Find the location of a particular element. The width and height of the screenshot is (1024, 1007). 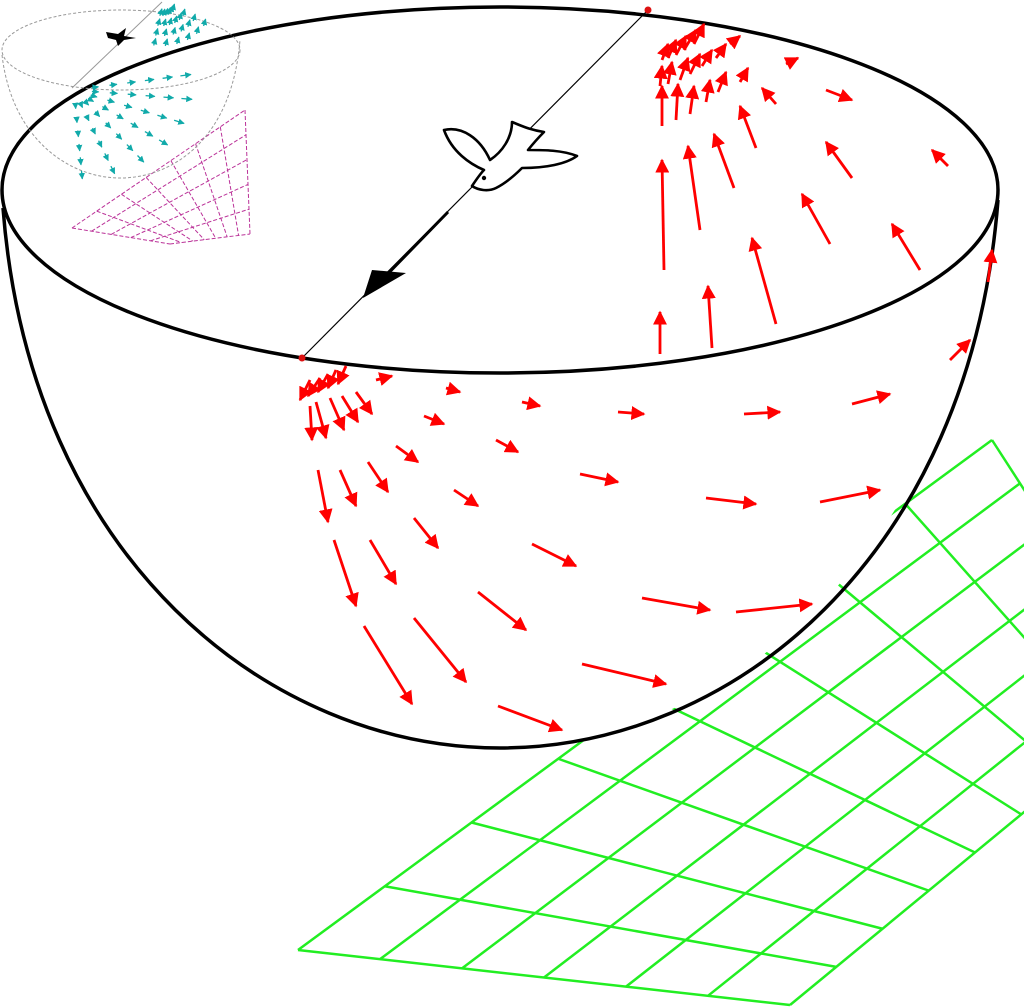

inset-bowl-outline is located at coordinates (121, 109).